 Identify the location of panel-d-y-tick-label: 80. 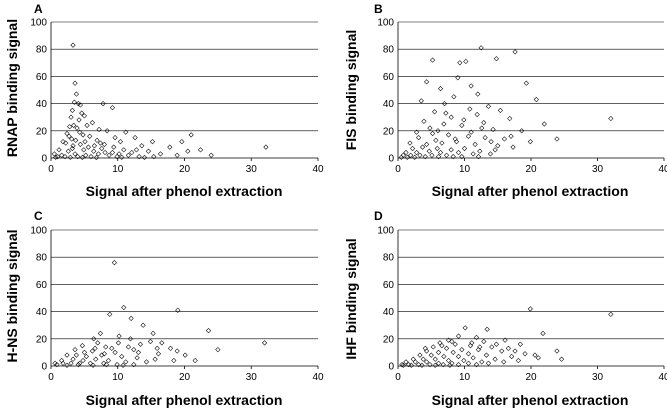
(389, 258).